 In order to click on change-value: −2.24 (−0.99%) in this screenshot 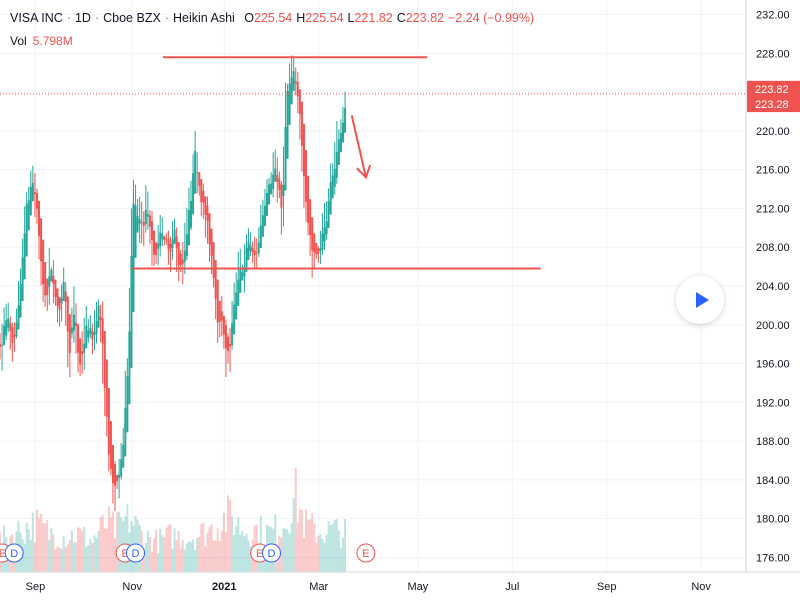, I will do `click(491, 18)`.